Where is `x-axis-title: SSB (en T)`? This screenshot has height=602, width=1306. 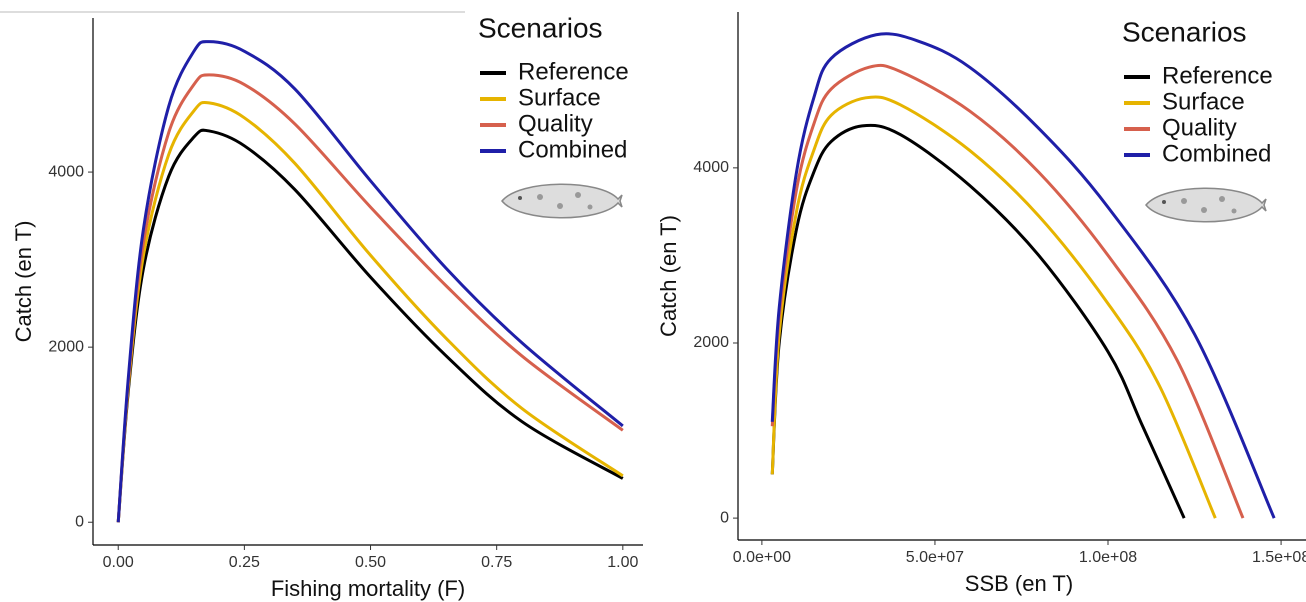
x-axis-title: SSB (en T) is located at coordinates (1019, 583).